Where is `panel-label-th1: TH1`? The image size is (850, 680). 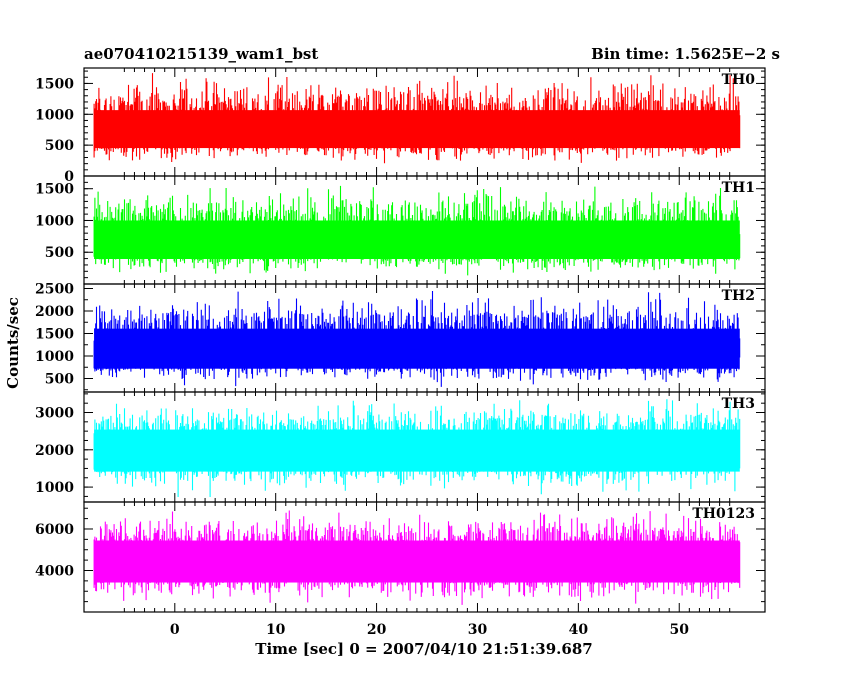 panel-label-th1: TH1 is located at coordinates (738, 188).